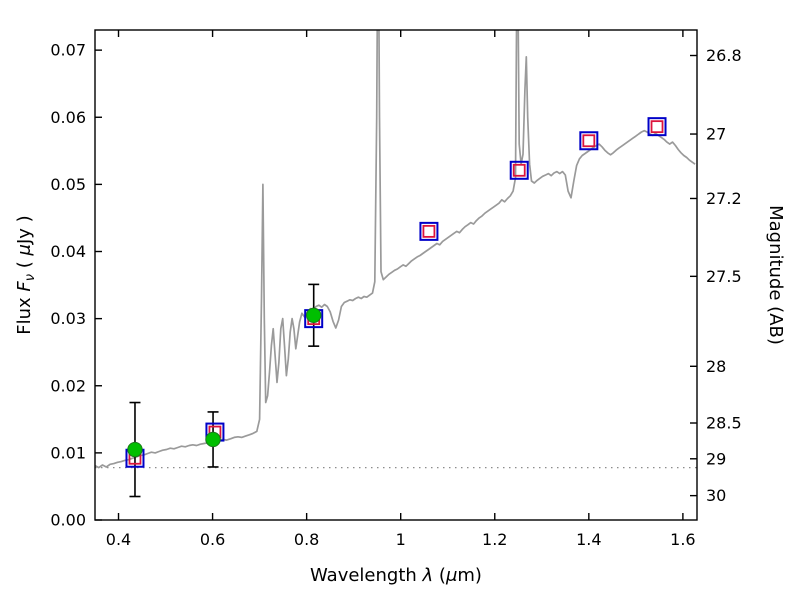  Describe the element at coordinates (682, 539) in the screenshot. I see `x-tick-label: 1.6` at that location.